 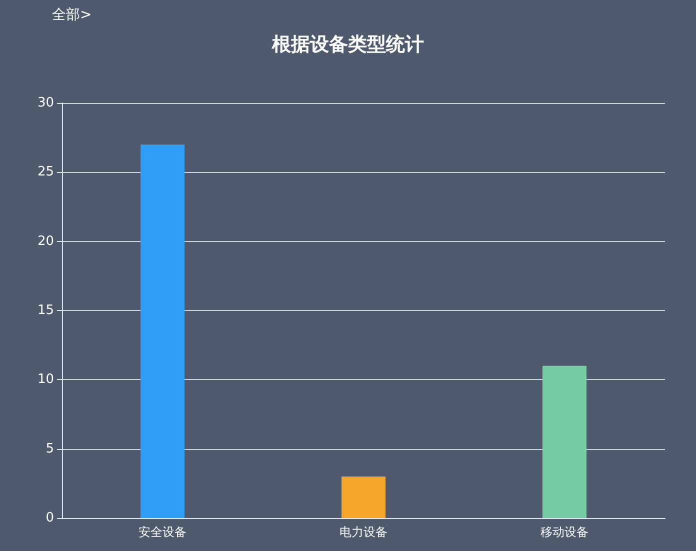 What do you see at coordinates (45, 380) in the screenshot?
I see `y-tick-label: 10` at bounding box center [45, 380].